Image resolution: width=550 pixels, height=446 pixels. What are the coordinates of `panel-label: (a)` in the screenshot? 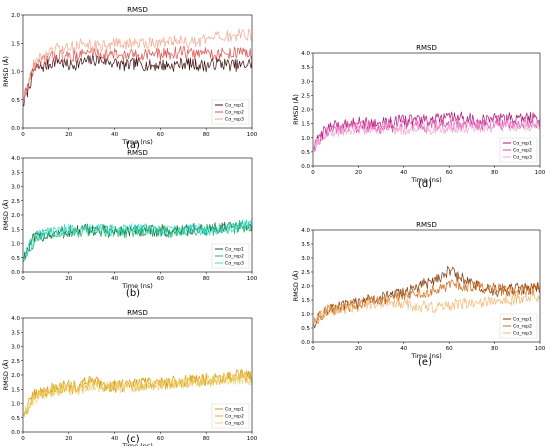 It's located at (133, 145).